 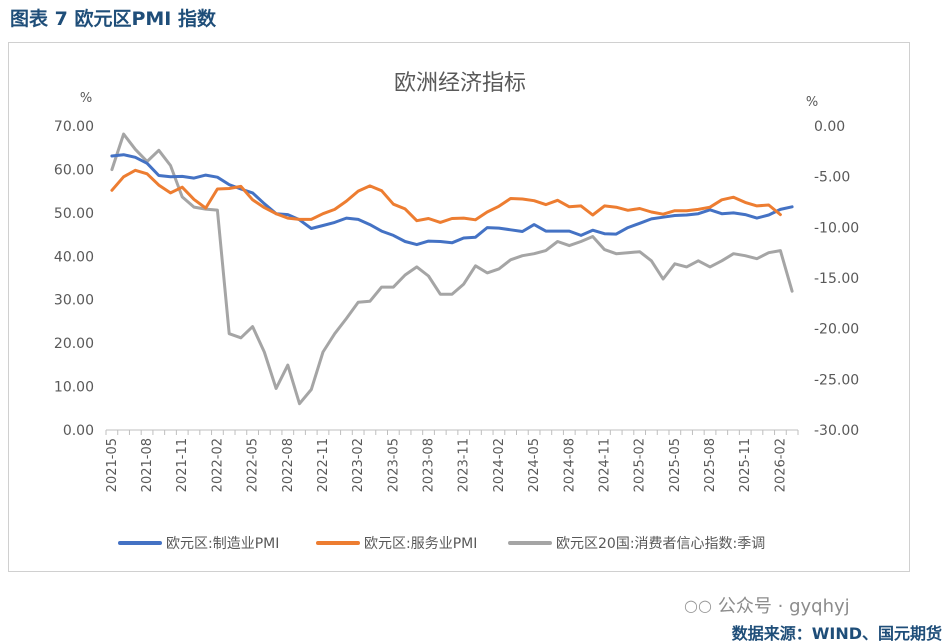 I want to click on x-tick-label: 2024-02, so click(x=499, y=465).